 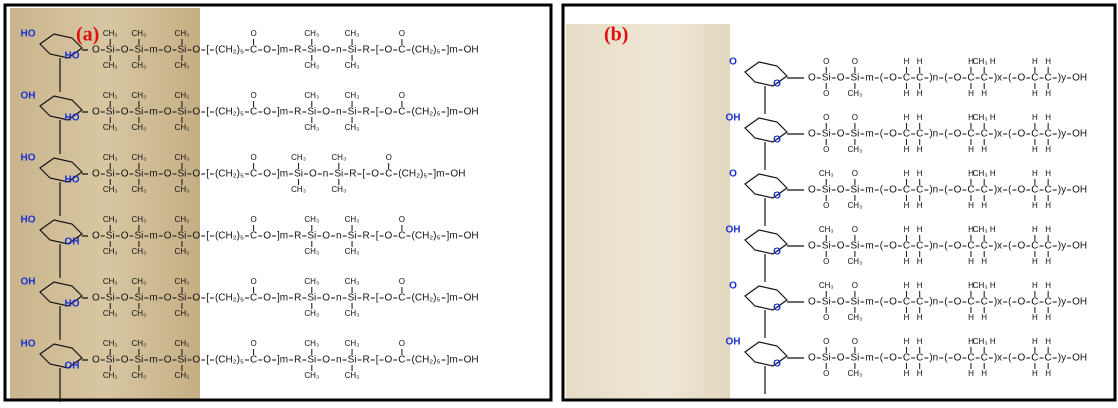 What do you see at coordinates (774, 74) in the screenshot?
I see `sugar-ring` at bounding box center [774, 74].